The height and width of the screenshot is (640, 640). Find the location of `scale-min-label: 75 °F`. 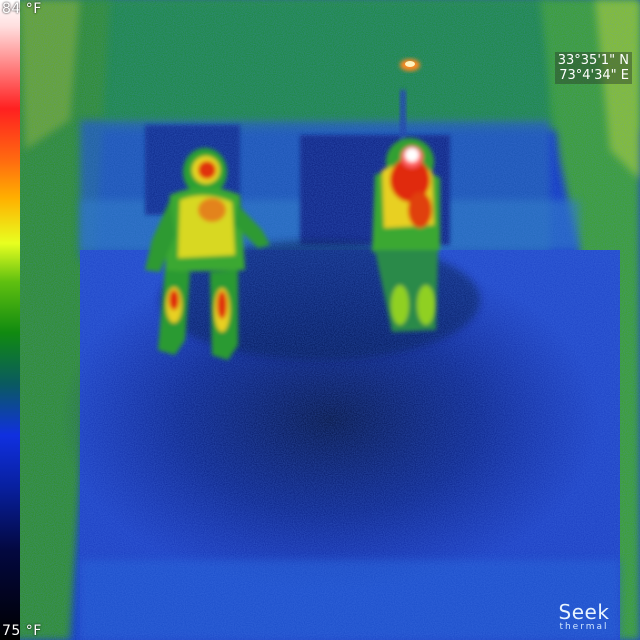

scale-min-label: 75 °F is located at coordinates (22, 631).